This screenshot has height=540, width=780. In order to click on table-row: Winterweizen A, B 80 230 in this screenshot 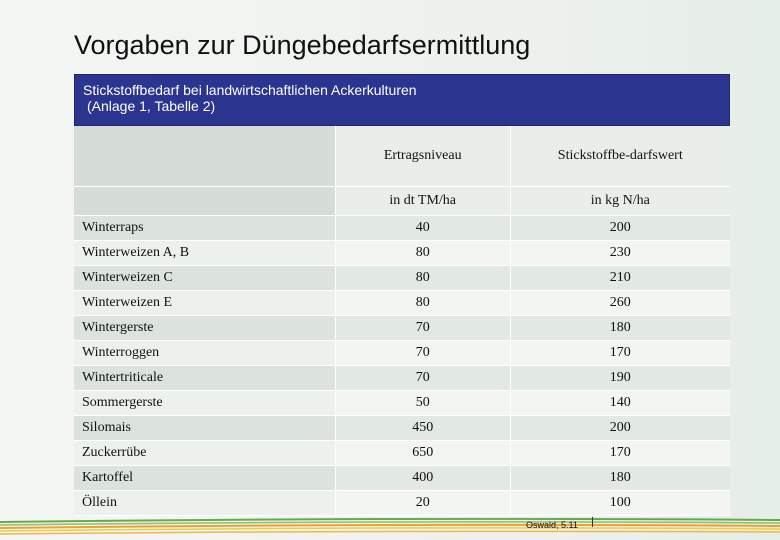, I will do `click(402, 253)`.